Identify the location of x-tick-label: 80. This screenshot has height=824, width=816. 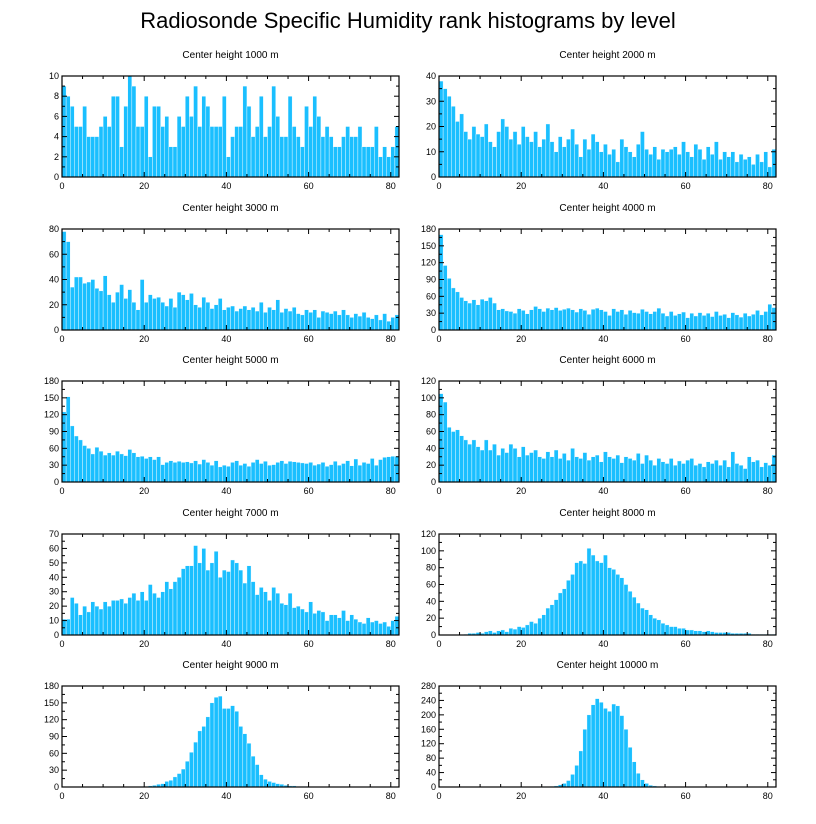
(391, 491).